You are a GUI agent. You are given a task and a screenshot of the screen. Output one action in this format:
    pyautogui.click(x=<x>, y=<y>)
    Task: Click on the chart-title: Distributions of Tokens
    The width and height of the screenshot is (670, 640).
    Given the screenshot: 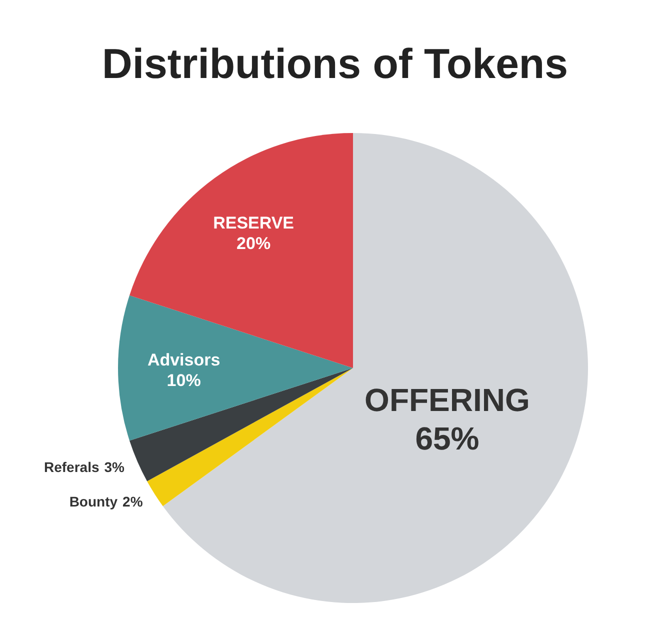 What is the action you would take?
    pyautogui.click(x=335, y=63)
    